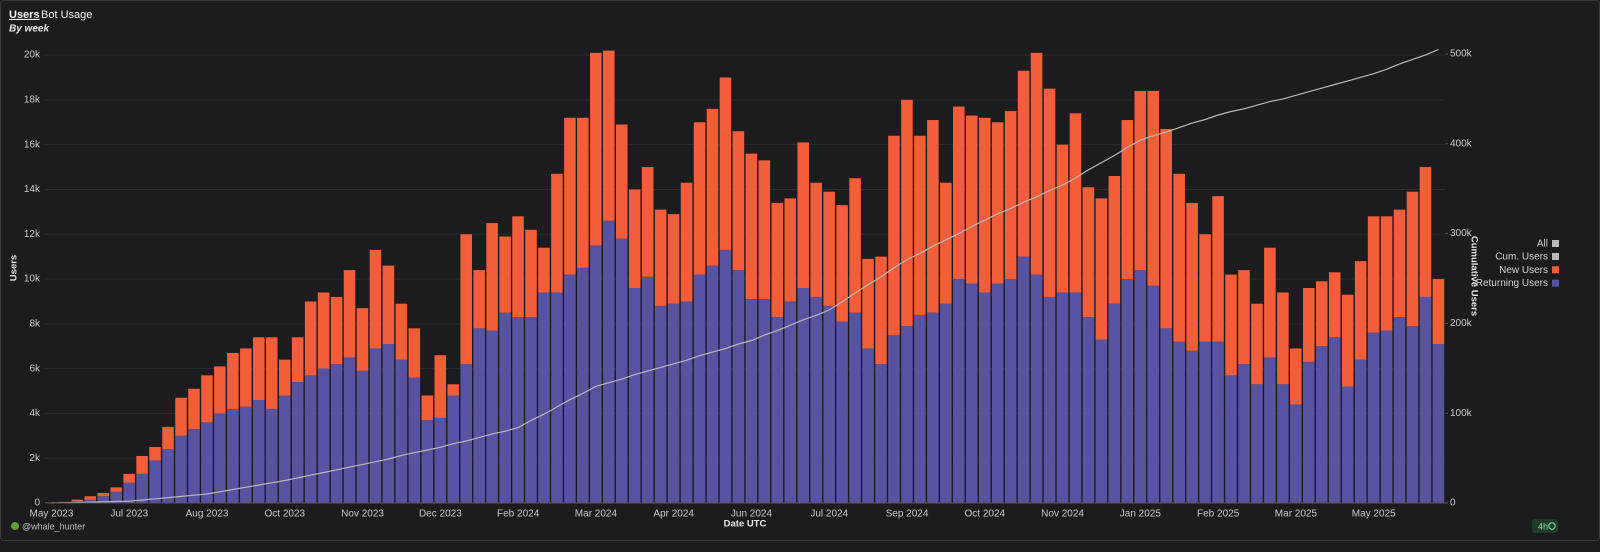 This screenshot has height=552, width=1600. What do you see at coordinates (1521, 257) in the screenshot?
I see `legend-label: Cum. Users` at bounding box center [1521, 257].